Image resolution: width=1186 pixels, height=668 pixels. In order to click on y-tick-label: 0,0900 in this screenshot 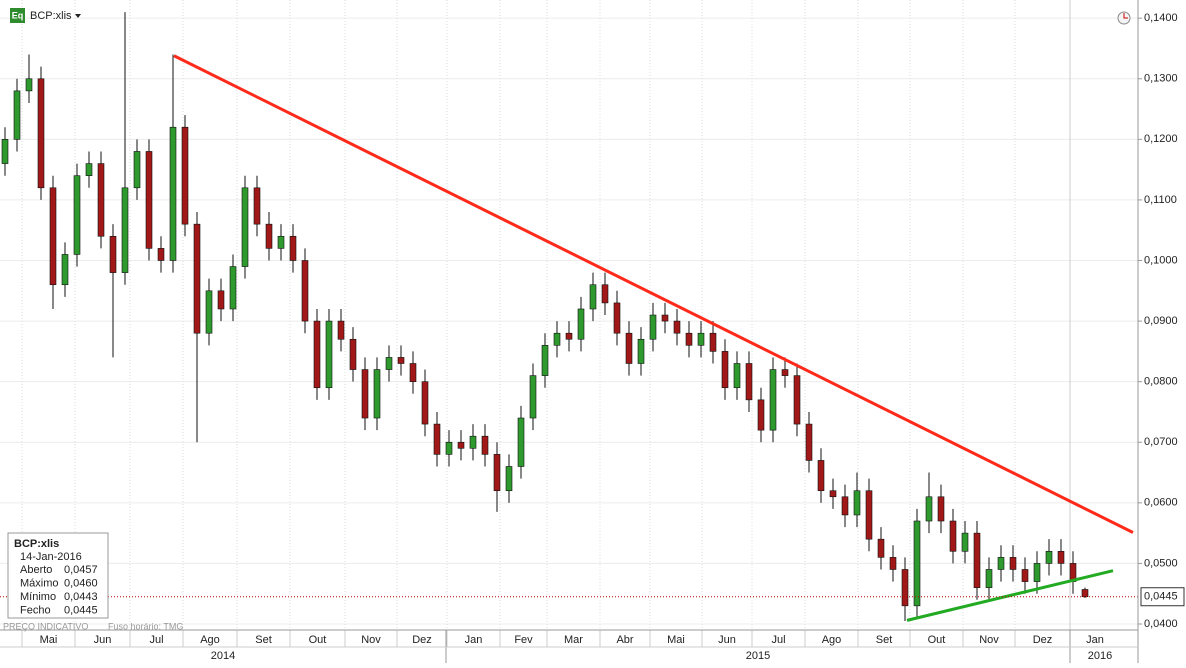, I will do `click(1161, 321)`.